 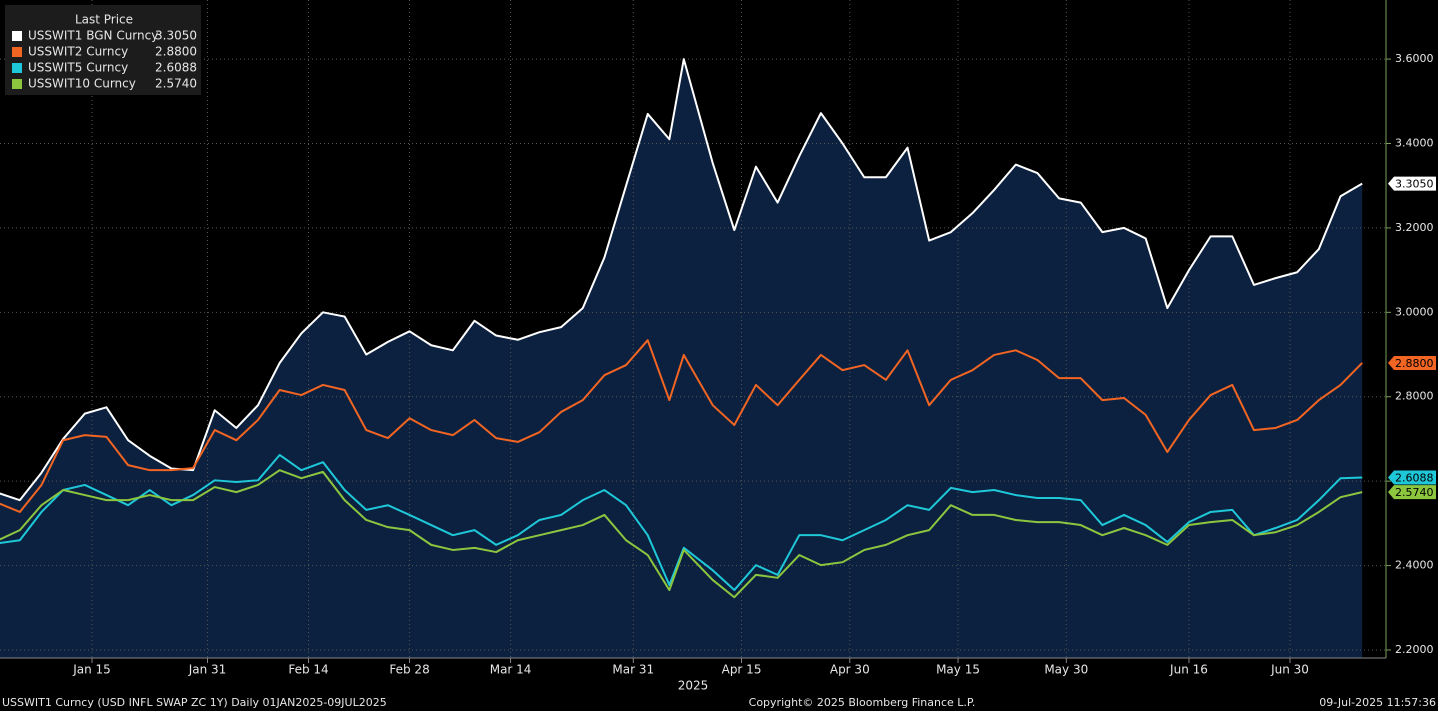 What do you see at coordinates (82, 84) in the screenshot?
I see `legend-label: USSWIT10 Curncy` at bounding box center [82, 84].